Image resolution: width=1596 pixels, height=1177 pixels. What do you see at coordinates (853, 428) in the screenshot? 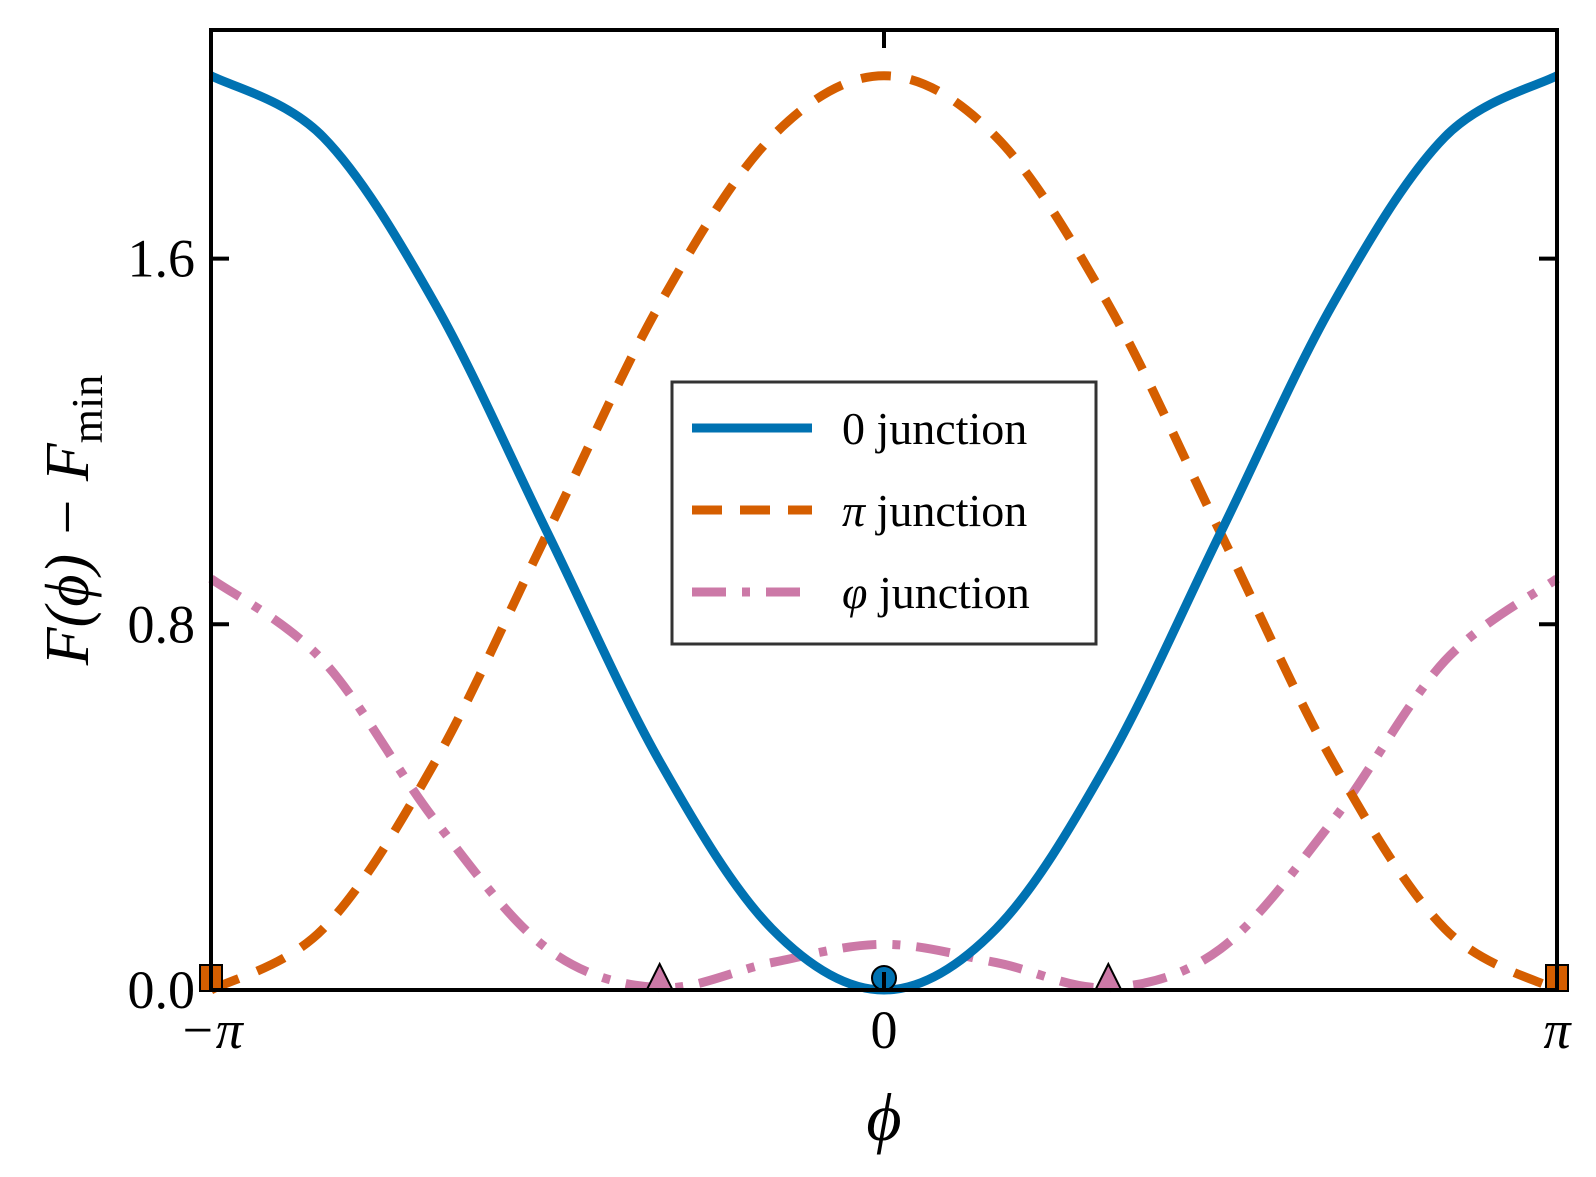
I see `legend-label-symbol-0: 0` at bounding box center [853, 428].